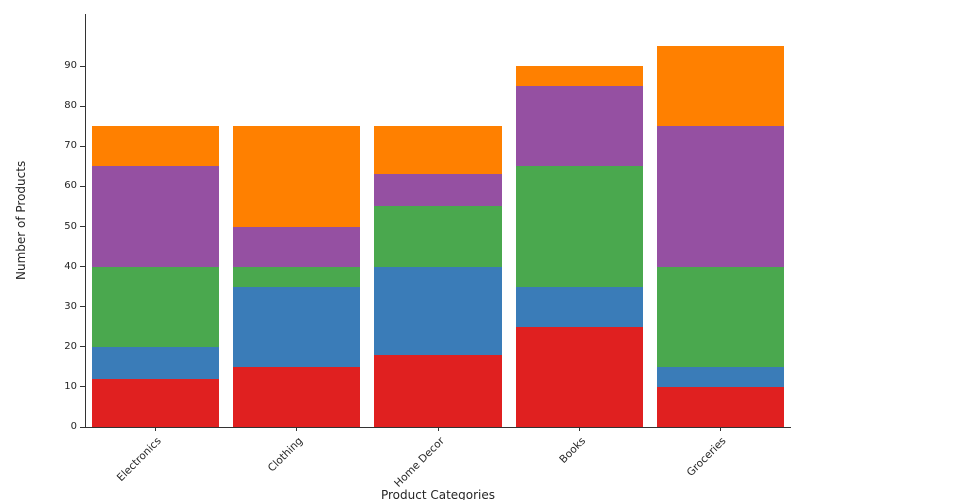 The width and height of the screenshot is (960, 500). What do you see at coordinates (572, 450) in the screenshot?
I see `x-tick-label: Books` at bounding box center [572, 450].